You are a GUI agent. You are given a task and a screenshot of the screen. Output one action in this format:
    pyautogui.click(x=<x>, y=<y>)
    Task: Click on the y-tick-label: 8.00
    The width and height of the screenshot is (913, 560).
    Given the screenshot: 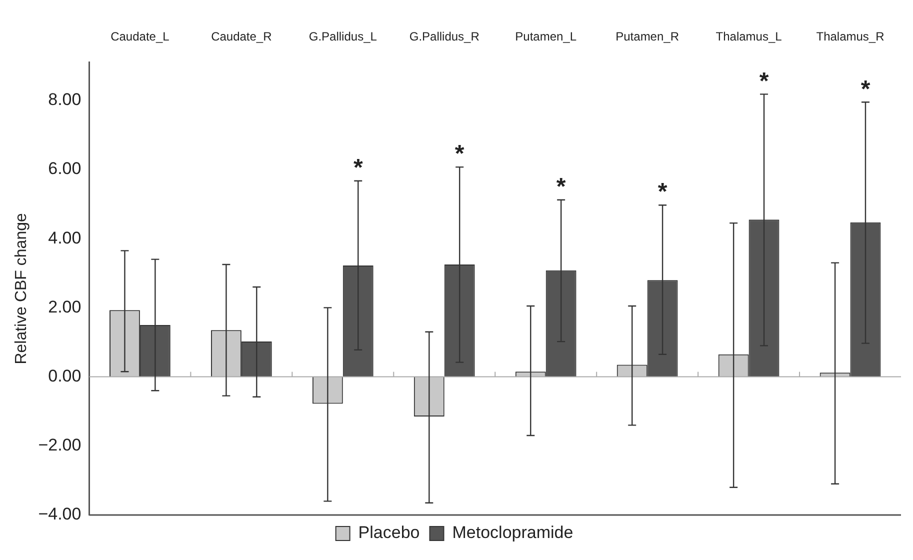 What is the action you would take?
    pyautogui.click(x=65, y=100)
    